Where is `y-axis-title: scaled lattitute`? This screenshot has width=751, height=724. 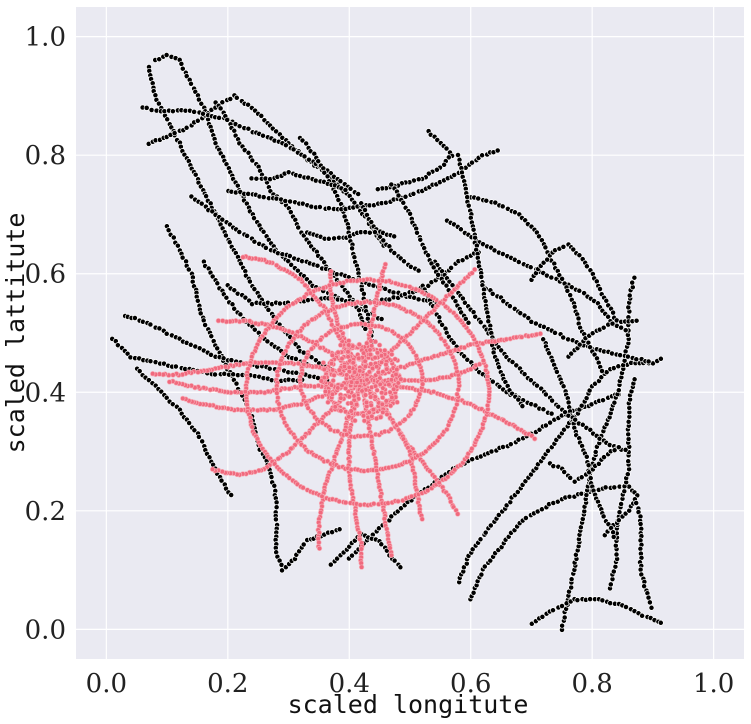
y-axis-title: scaled lattitute is located at coordinates (15, 333).